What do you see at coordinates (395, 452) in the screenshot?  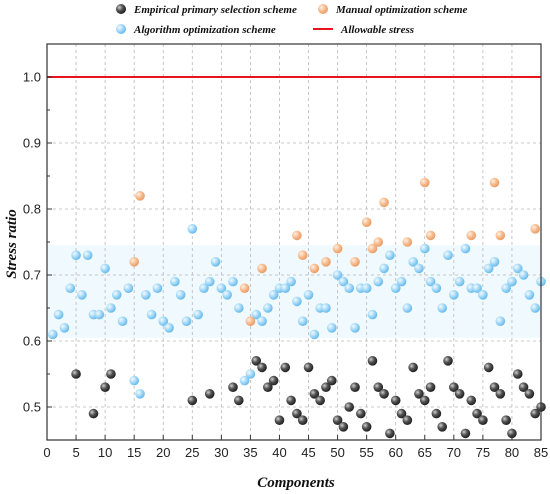 I see `x-tick-label: 60` at bounding box center [395, 452].